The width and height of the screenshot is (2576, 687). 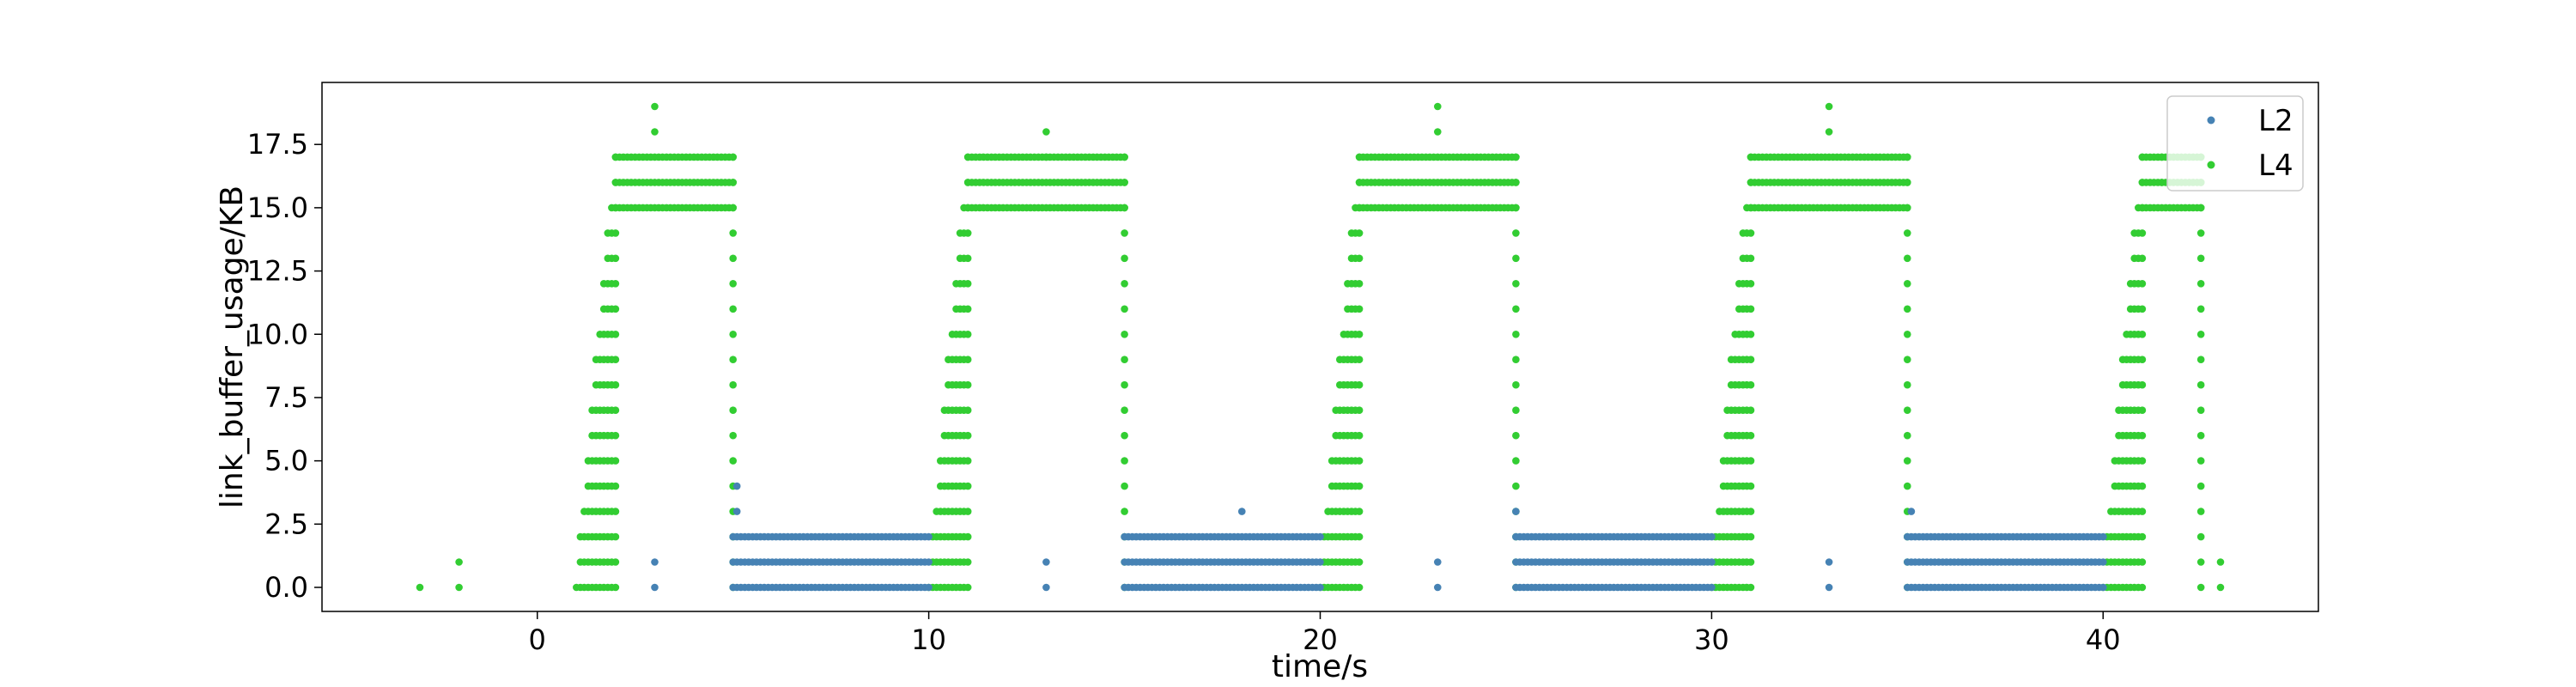 I want to click on y-axis-label: link_buffer_usage/KB, so click(x=232, y=346).